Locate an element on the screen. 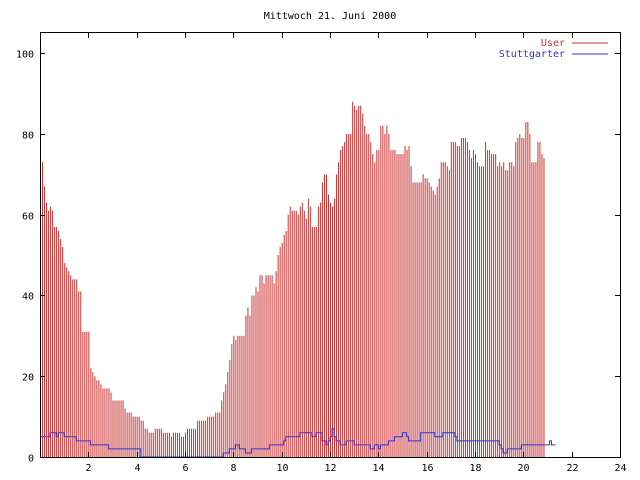 This screenshot has height=480, width=640. chart-title: Mittwoch 21. Juni 2000 is located at coordinates (330, 16).